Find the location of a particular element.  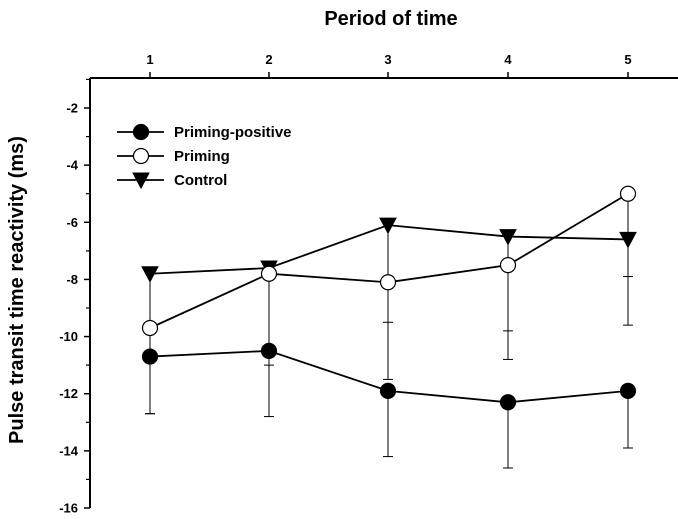

x-tick-label: 1 is located at coordinates (149, 59).